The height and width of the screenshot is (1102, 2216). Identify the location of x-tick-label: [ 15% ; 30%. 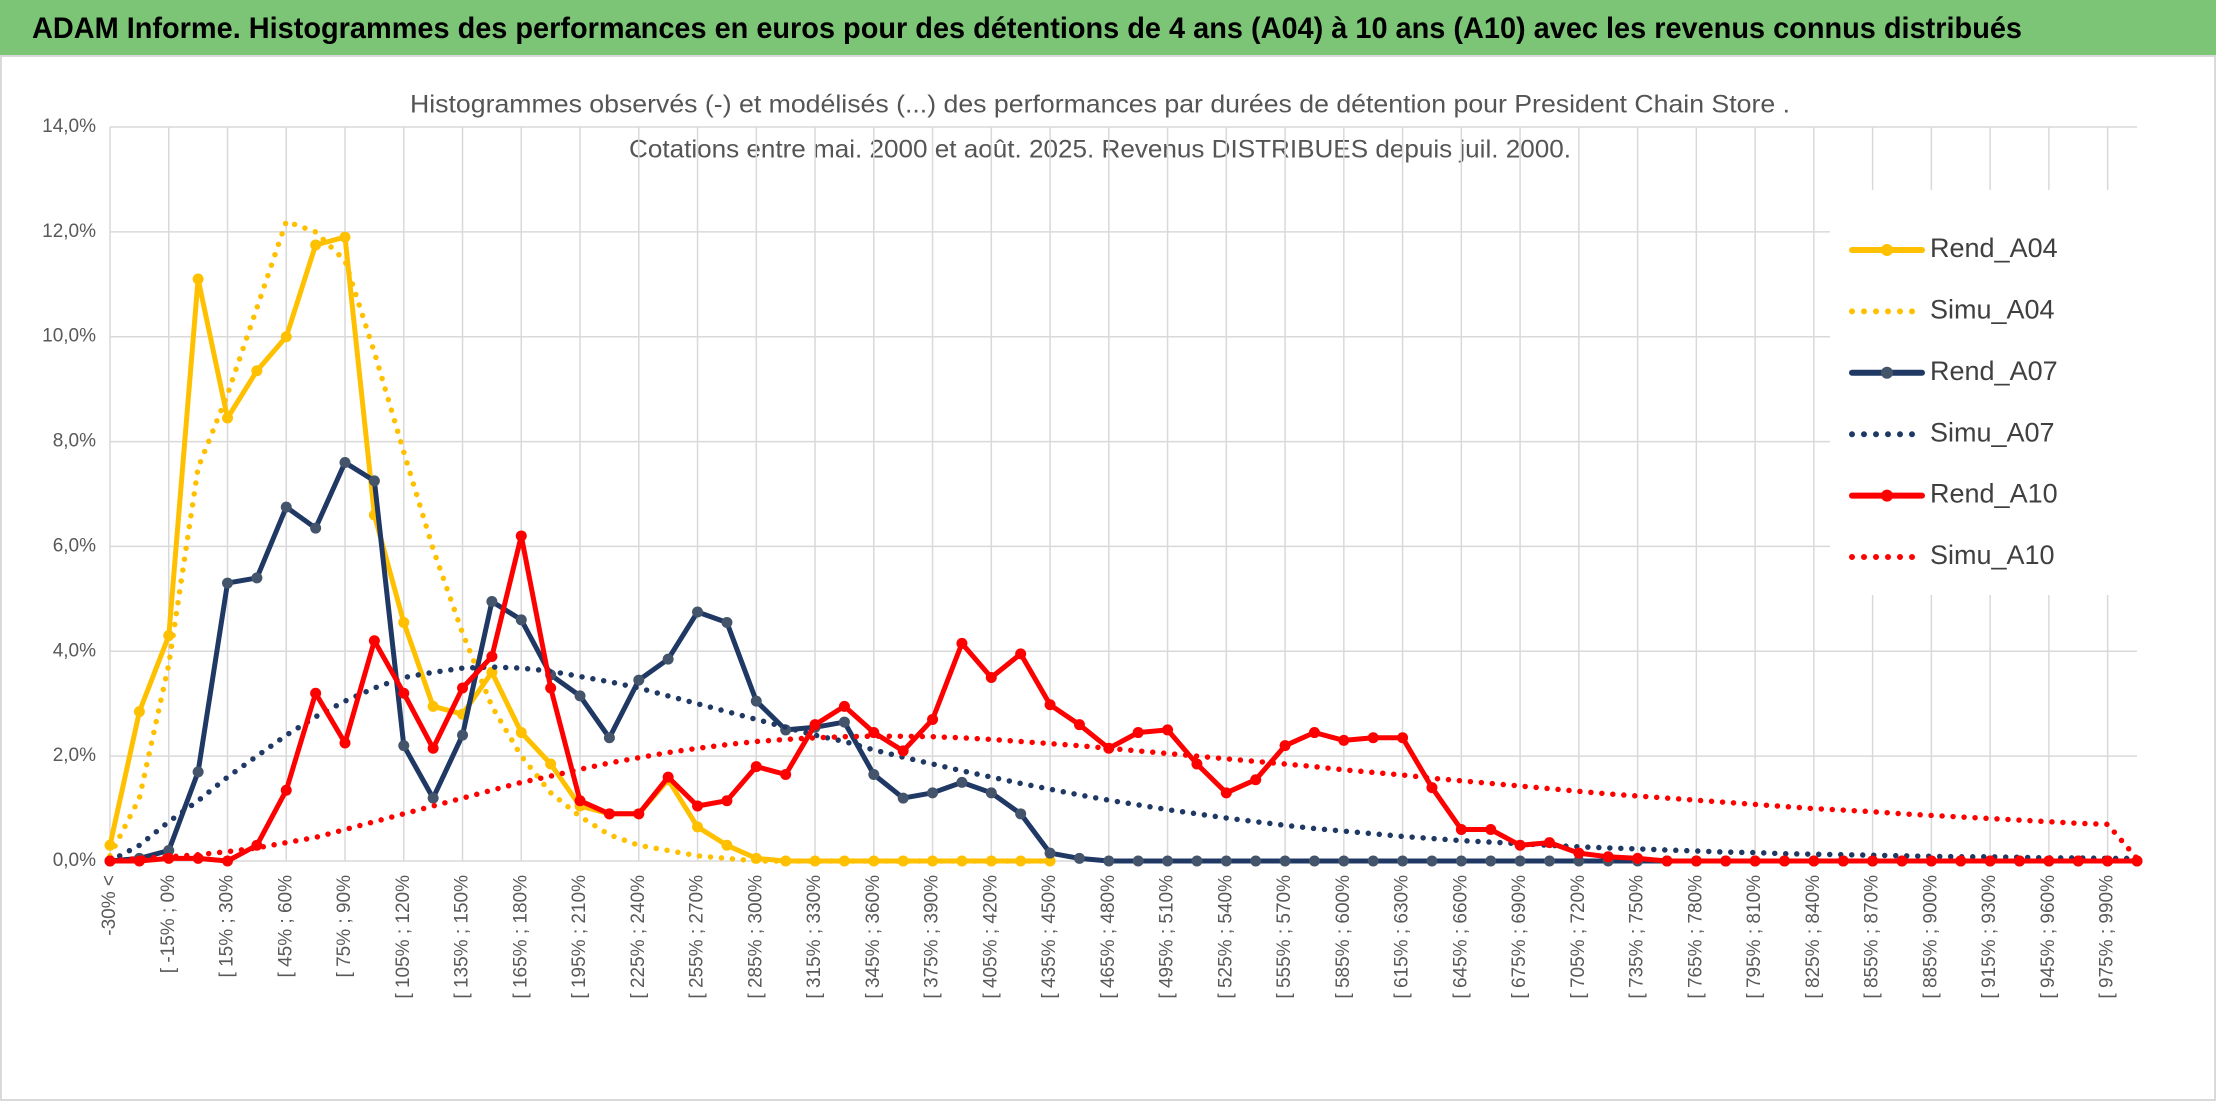
(227, 926).